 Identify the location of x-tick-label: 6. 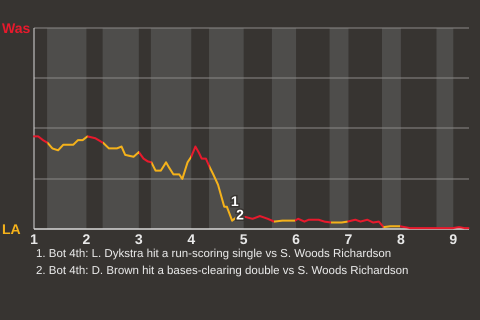
(296, 239).